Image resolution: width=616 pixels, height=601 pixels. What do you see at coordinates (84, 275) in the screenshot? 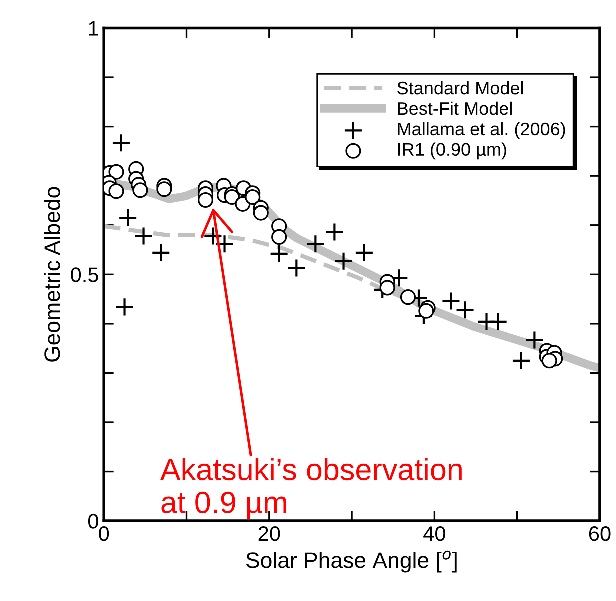
I see `y-tick-label: 0.5` at bounding box center [84, 275].